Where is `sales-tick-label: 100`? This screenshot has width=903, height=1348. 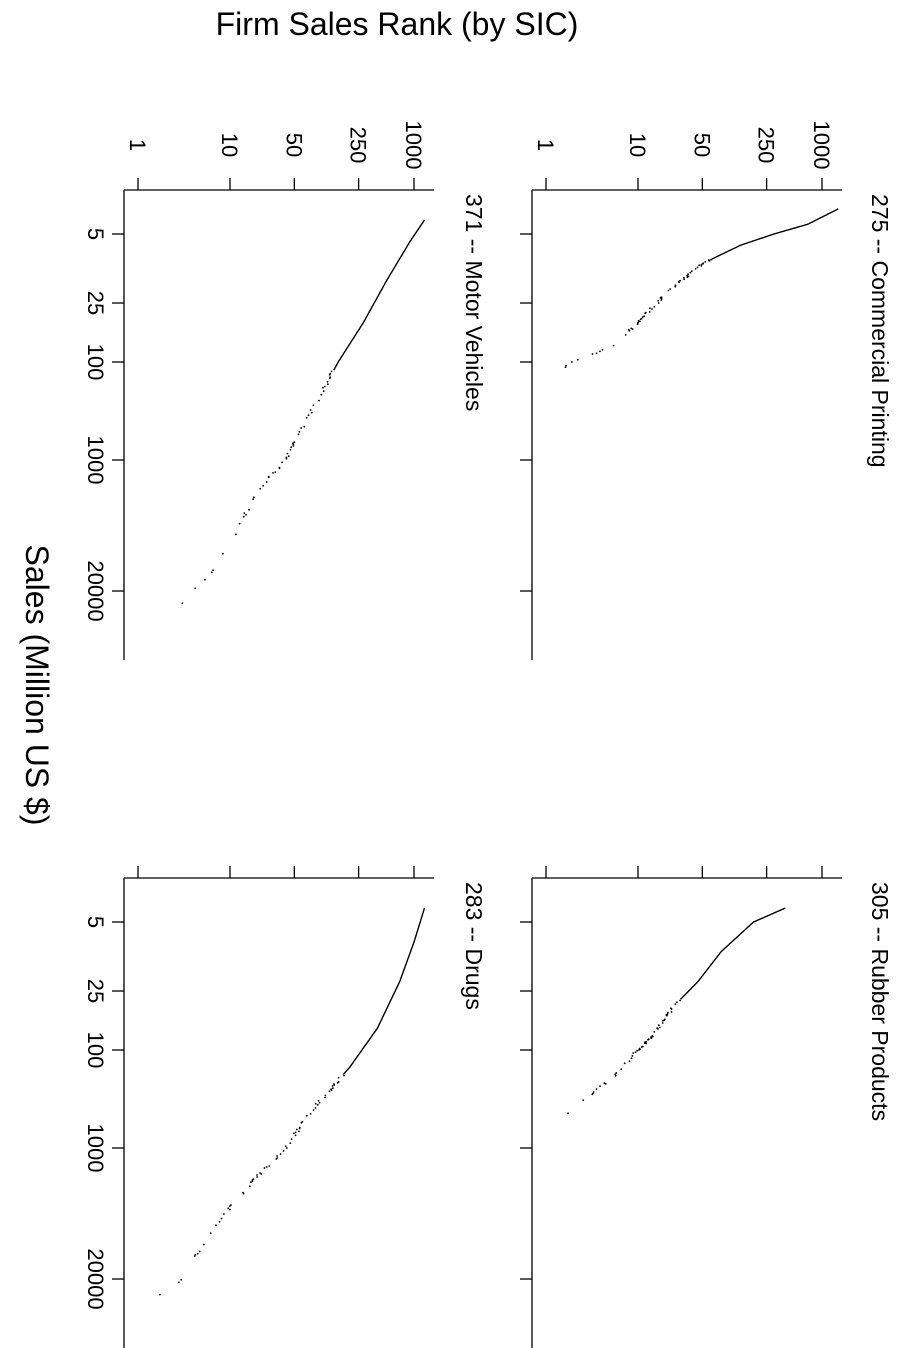
sales-tick-label: 100 is located at coordinates (95, 1050).